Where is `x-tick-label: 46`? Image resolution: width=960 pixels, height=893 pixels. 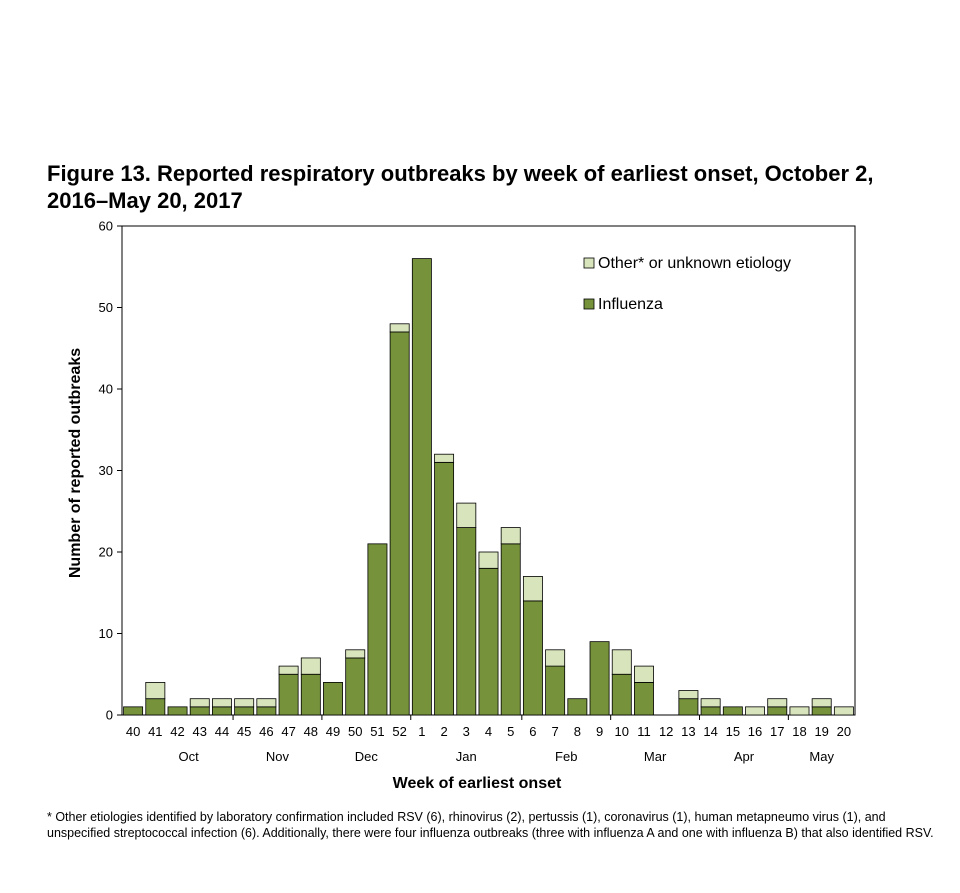
x-tick-label: 46 is located at coordinates (266, 731).